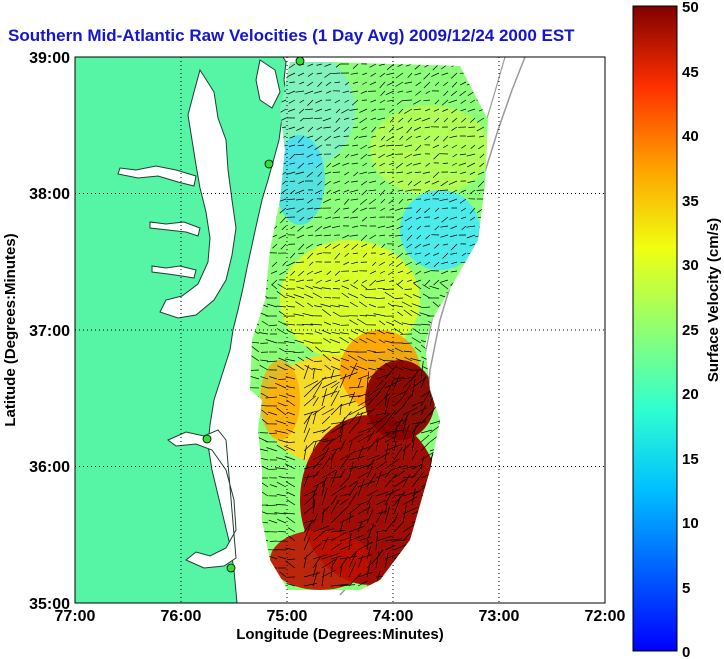  What do you see at coordinates (49, 467) in the screenshot?
I see `y-tick-label: 36:00` at bounding box center [49, 467].